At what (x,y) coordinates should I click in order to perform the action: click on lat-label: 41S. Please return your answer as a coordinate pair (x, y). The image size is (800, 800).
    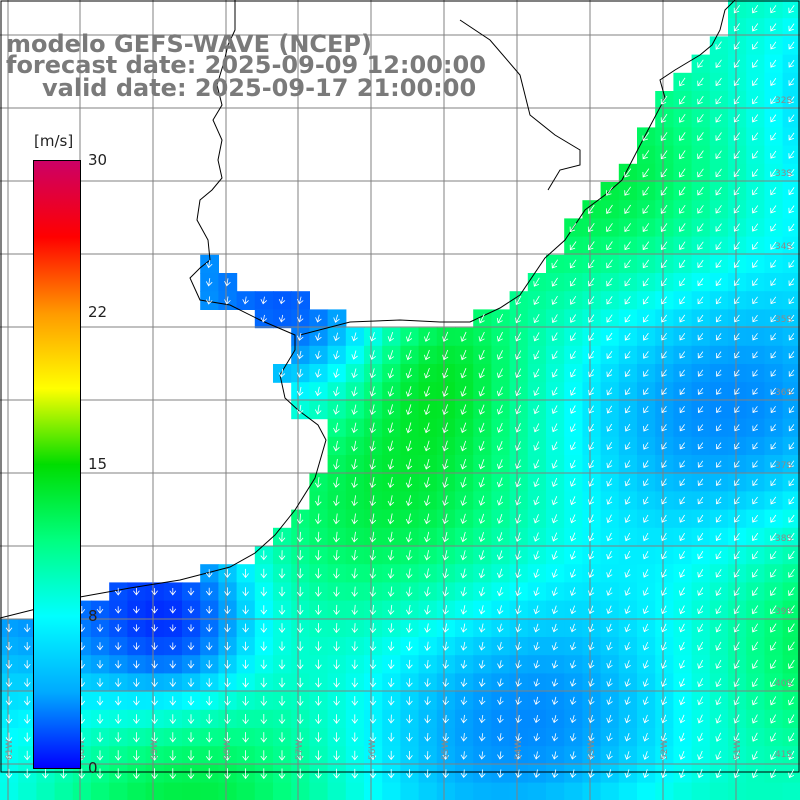
    Looking at the image, I should click on (783, 755).